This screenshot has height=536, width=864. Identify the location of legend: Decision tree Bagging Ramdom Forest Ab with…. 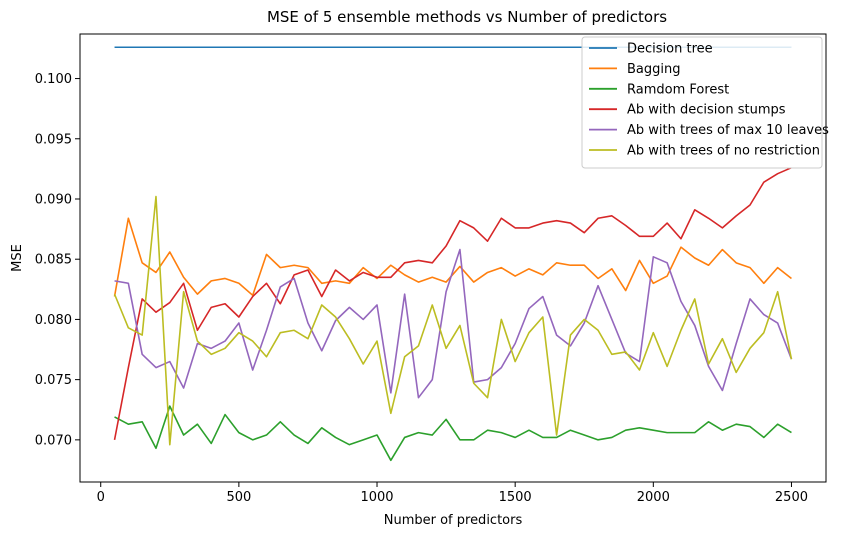
(705, 102).